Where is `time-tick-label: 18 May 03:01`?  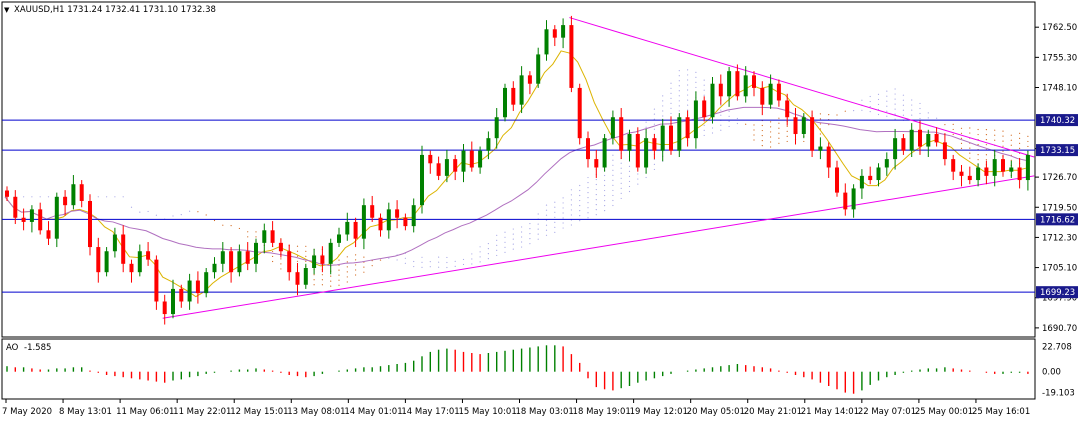
time-tick-label: 18 May 03:01 is located at coordinates (545, 412).